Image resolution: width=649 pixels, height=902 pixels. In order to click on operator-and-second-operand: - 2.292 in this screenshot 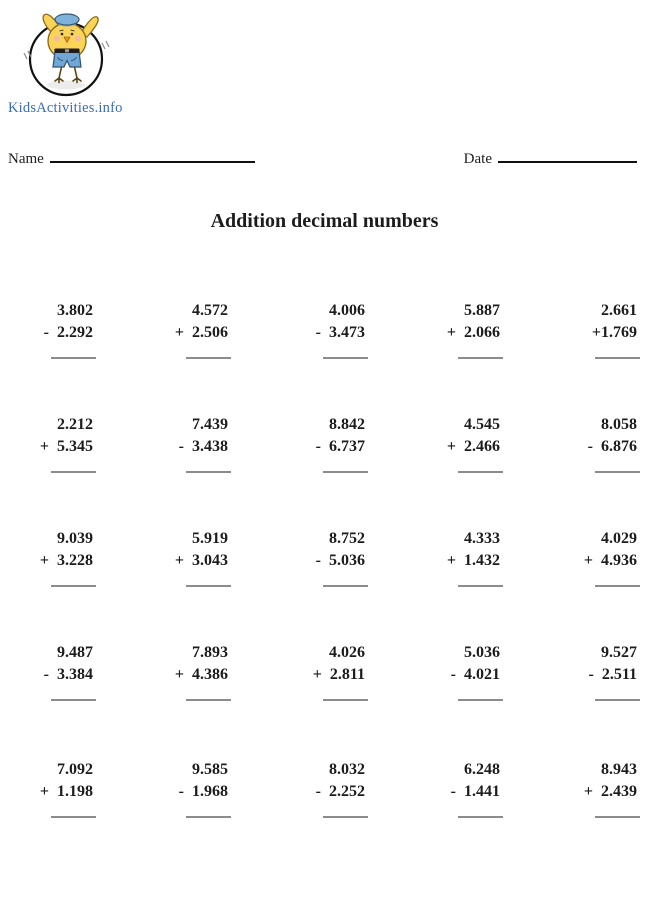, I will do `click(68, 332)`.